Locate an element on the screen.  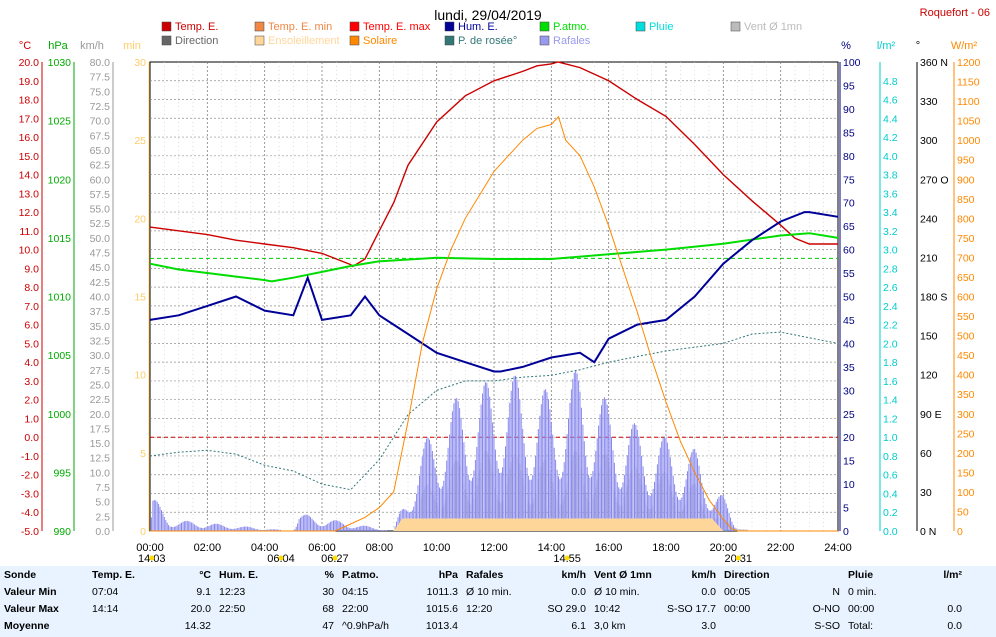
summary-cell: ^0.9hPa/h is located at coordinates (365, 625).